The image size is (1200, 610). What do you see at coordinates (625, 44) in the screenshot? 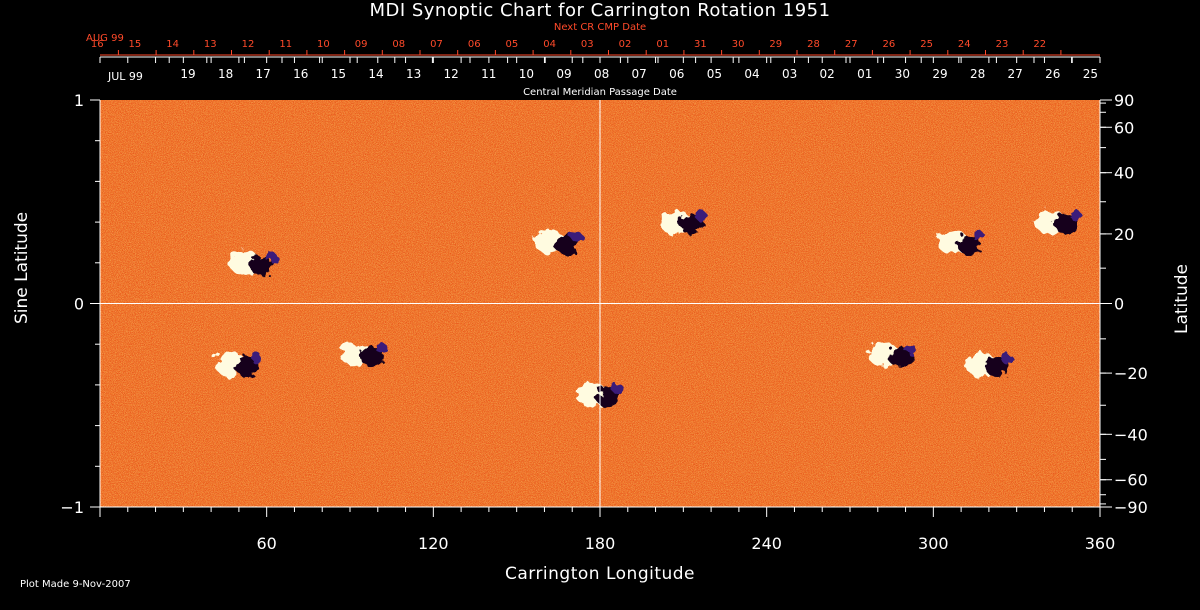
I see `next-cr-date: 02` at bounding box center [625, 44].